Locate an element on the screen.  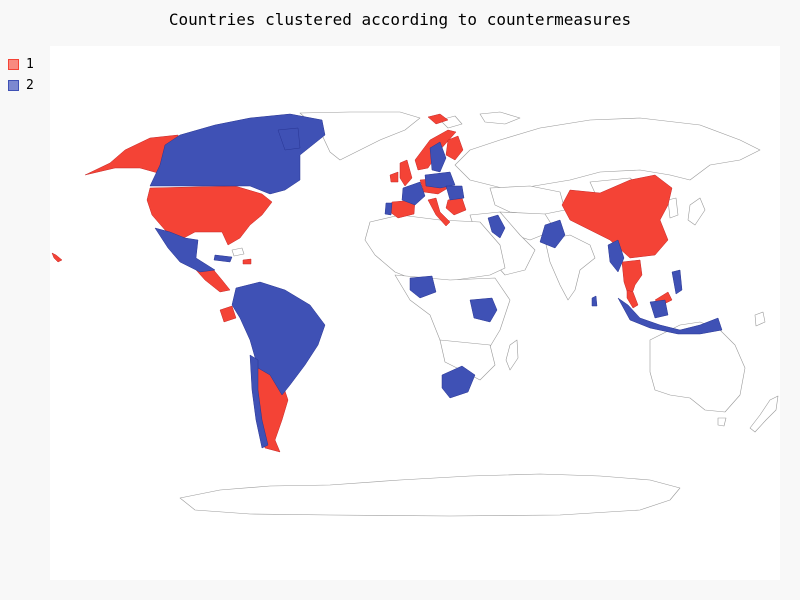
country-south-america-north is located at coordinates (278, 338).